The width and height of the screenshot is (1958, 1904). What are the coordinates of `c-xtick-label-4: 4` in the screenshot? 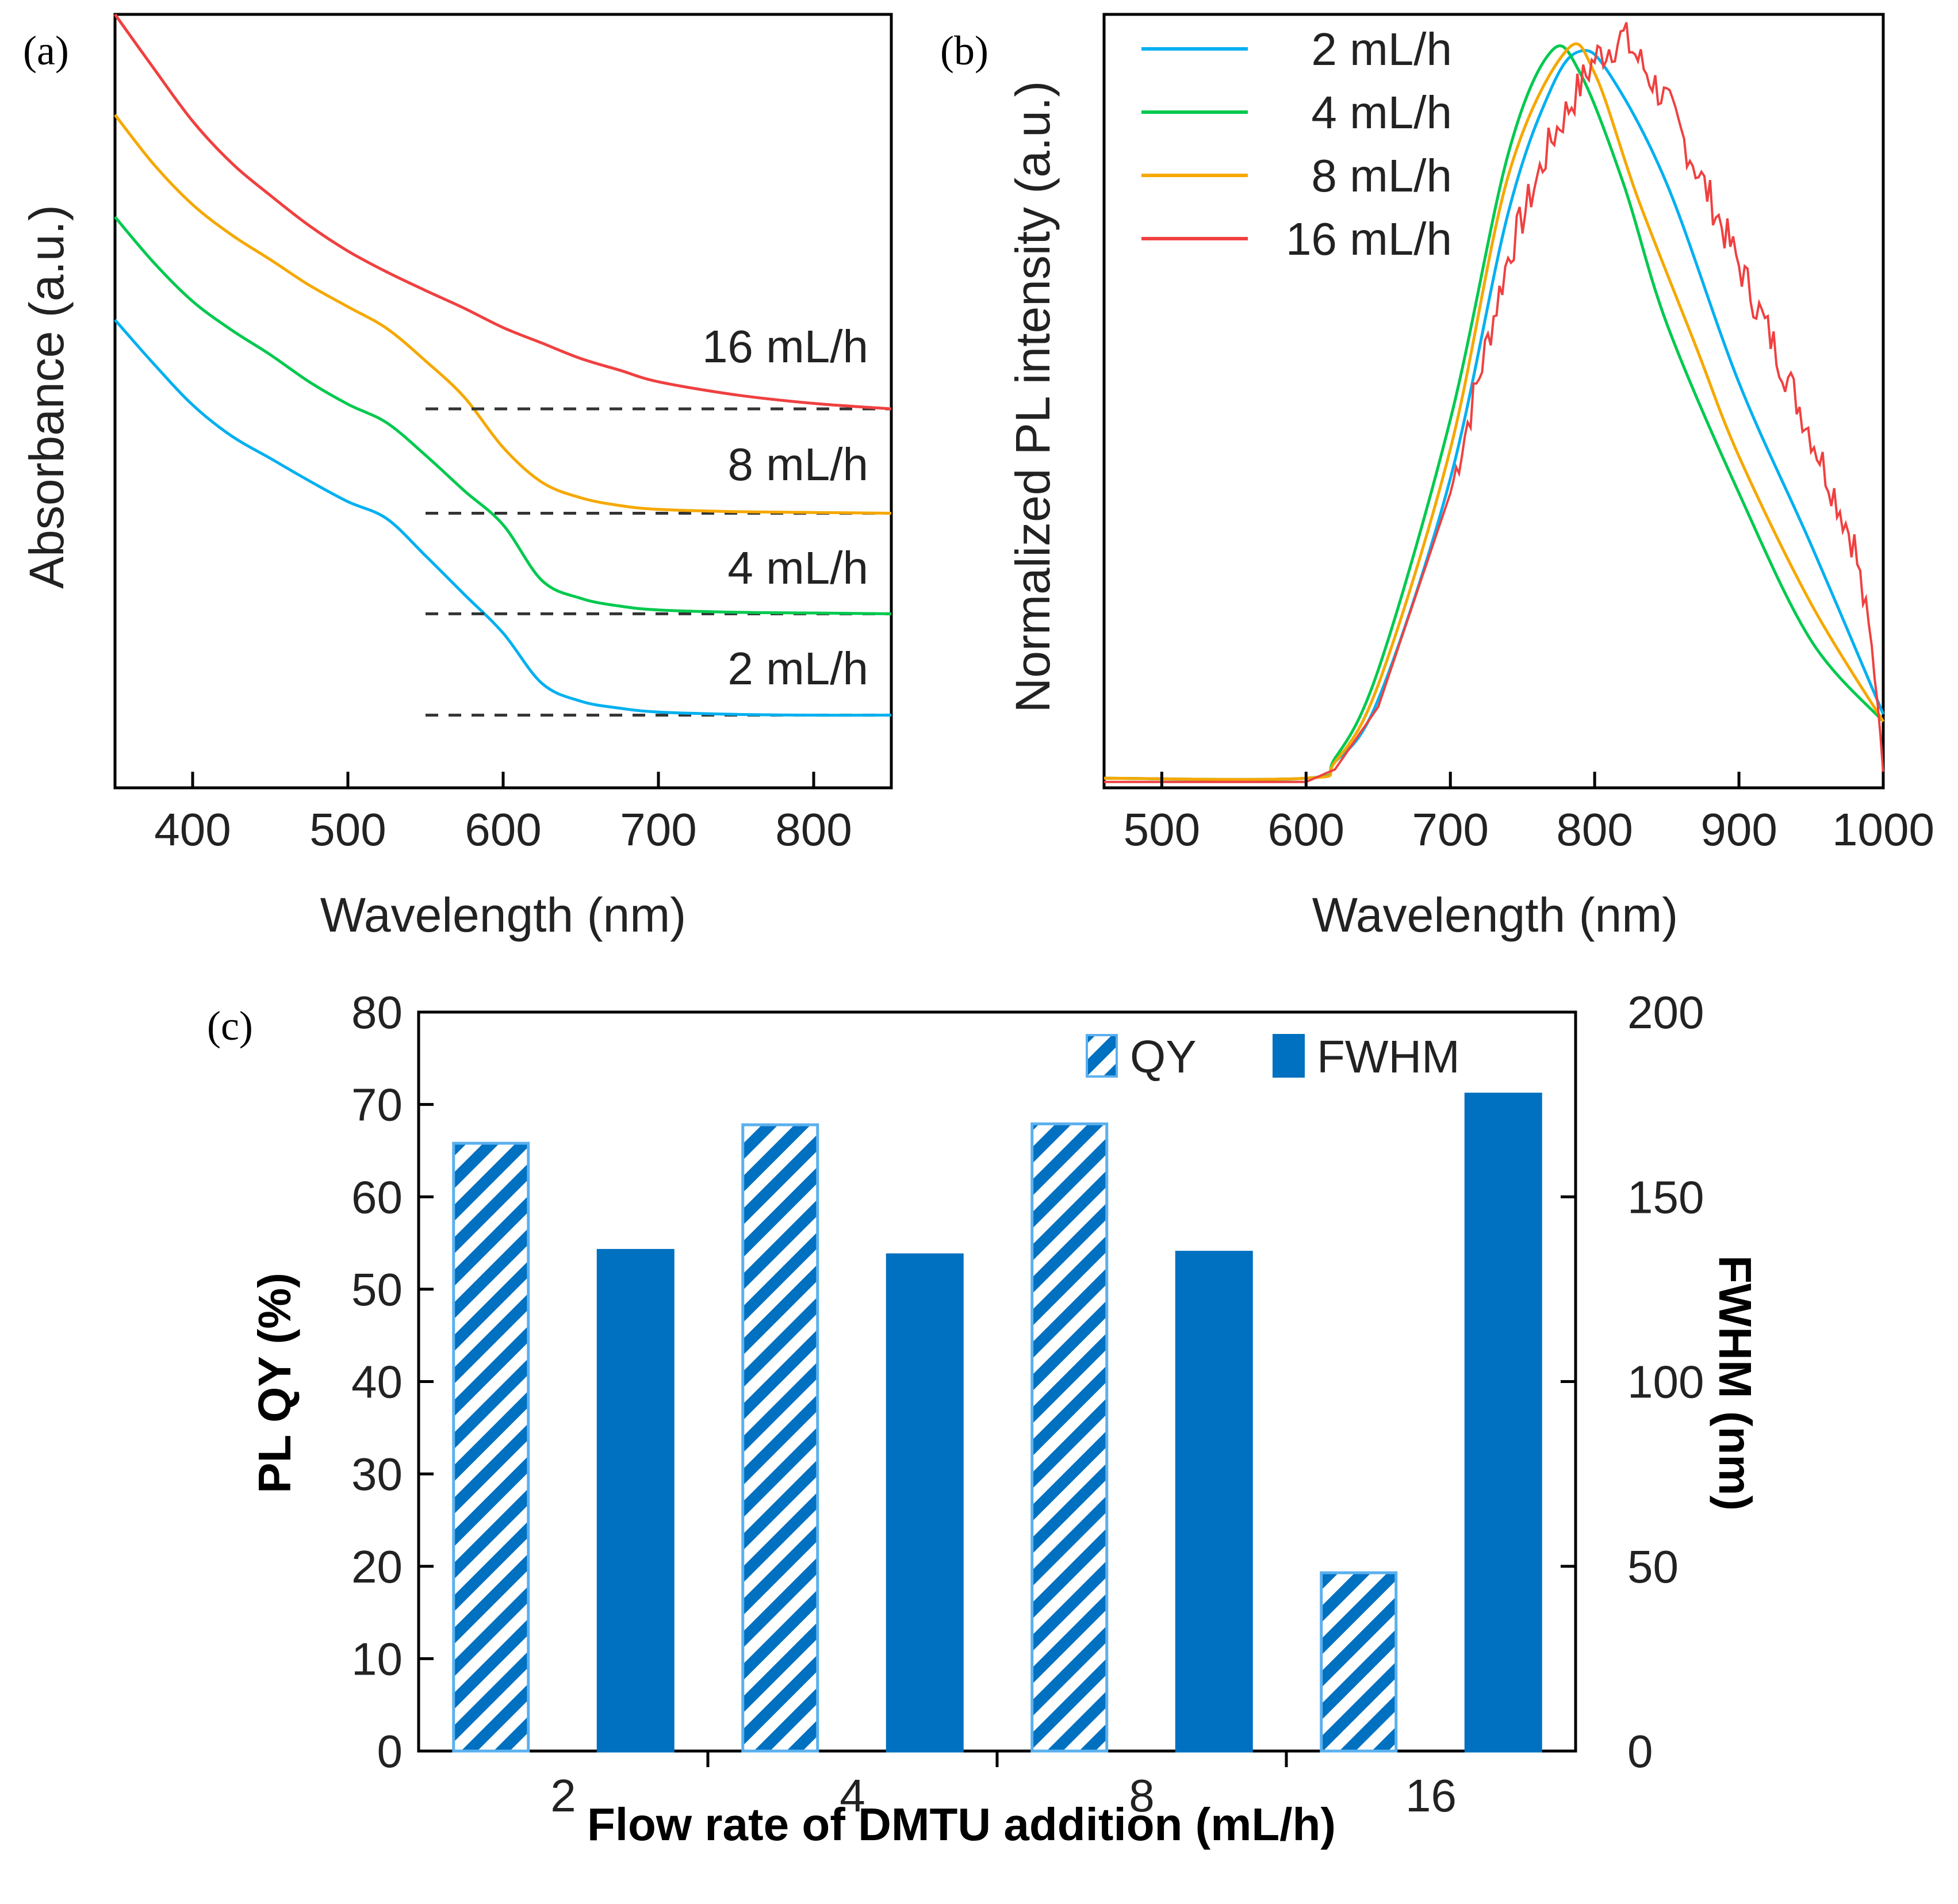 It's located at (852, 1795).